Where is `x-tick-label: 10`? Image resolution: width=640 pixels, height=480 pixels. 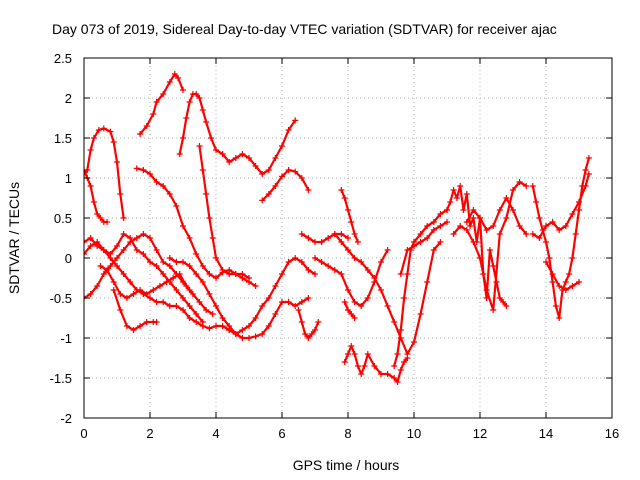
x-tick-label: 10 is located at coordinates (414, 433).